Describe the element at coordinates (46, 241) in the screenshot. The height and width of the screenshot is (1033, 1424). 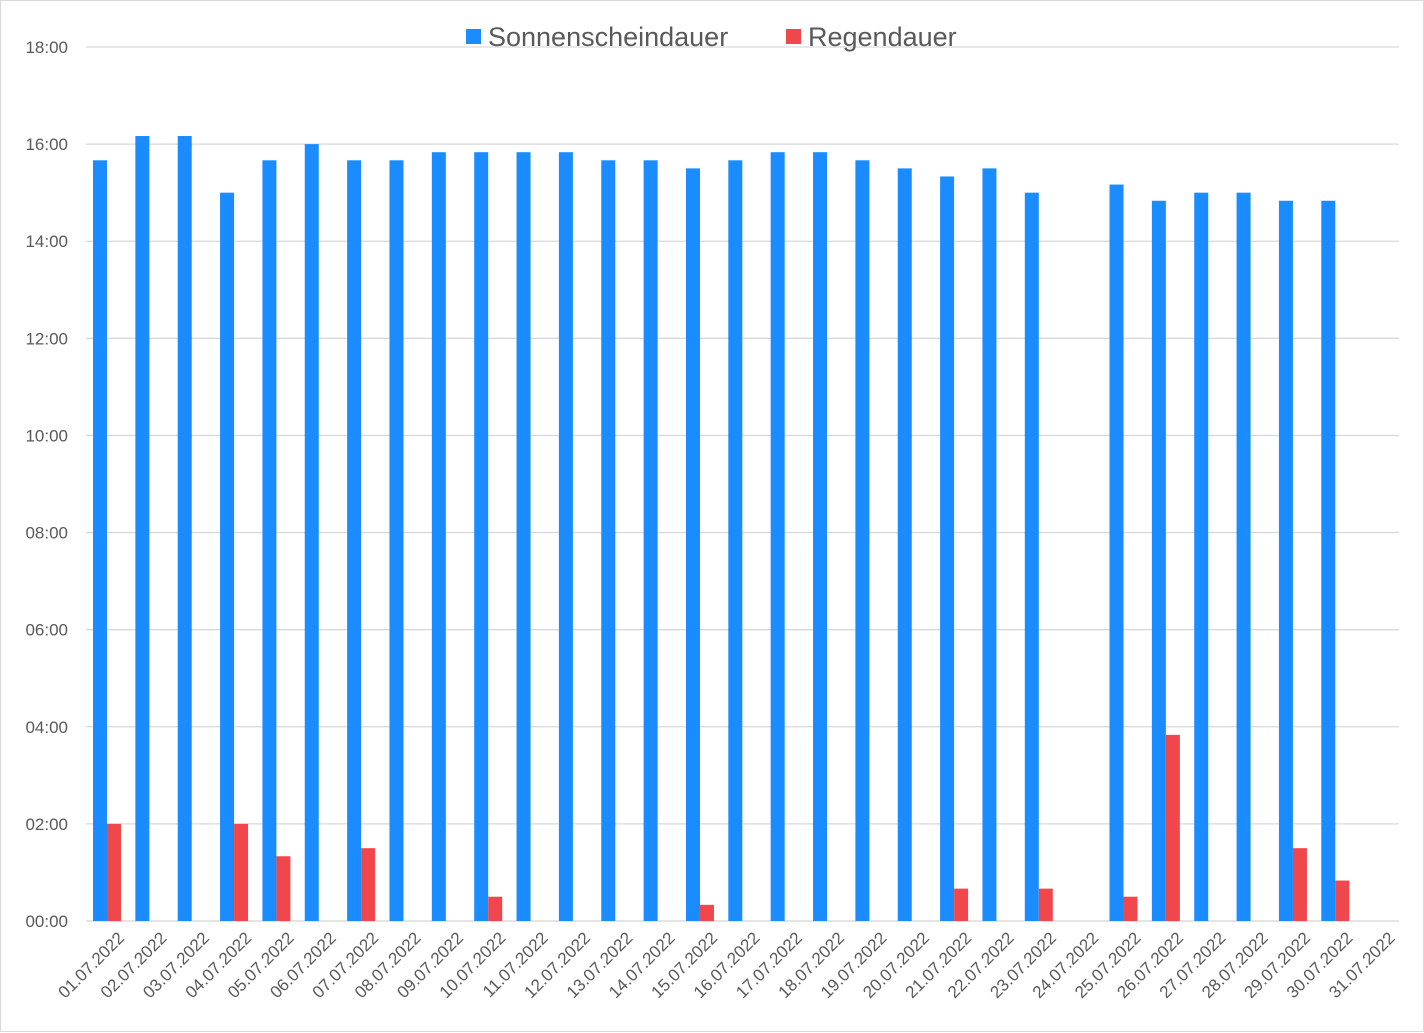
I see `y-tick-label: 14:00` at that location.